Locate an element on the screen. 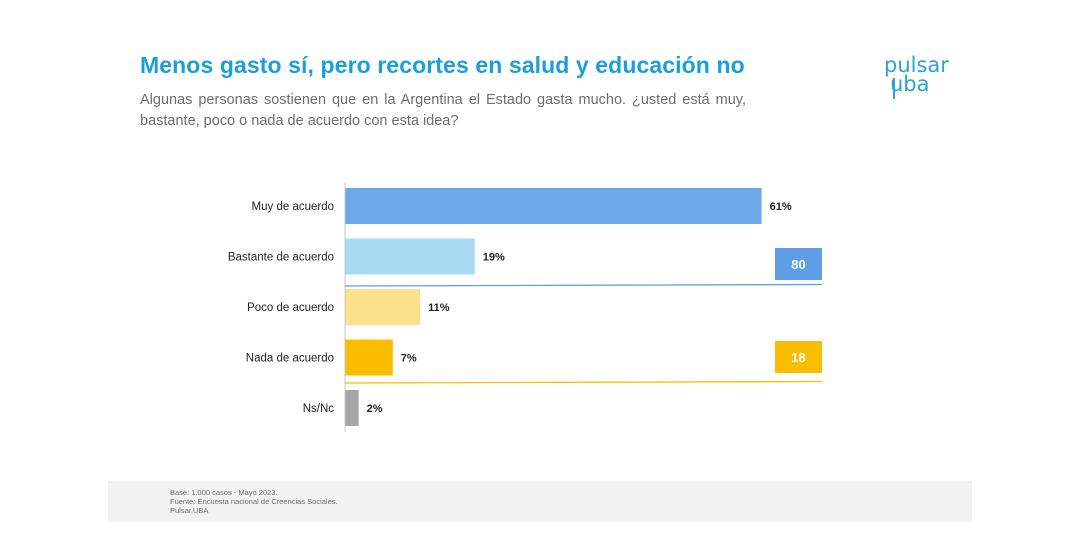  category-label: Muy de acuerdo is located at coordinates (293, 207).